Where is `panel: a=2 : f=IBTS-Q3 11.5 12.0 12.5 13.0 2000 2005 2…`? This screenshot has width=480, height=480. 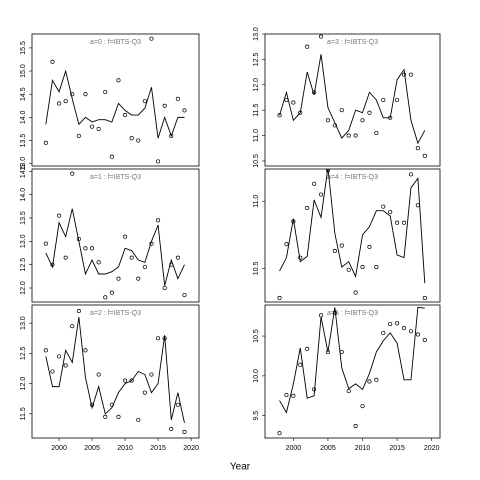 panel: a=2 : f=IBTS-Q3 11.5 12.0 12.5 13.0 2000 2005 2… is located at coordinates (110, 378).